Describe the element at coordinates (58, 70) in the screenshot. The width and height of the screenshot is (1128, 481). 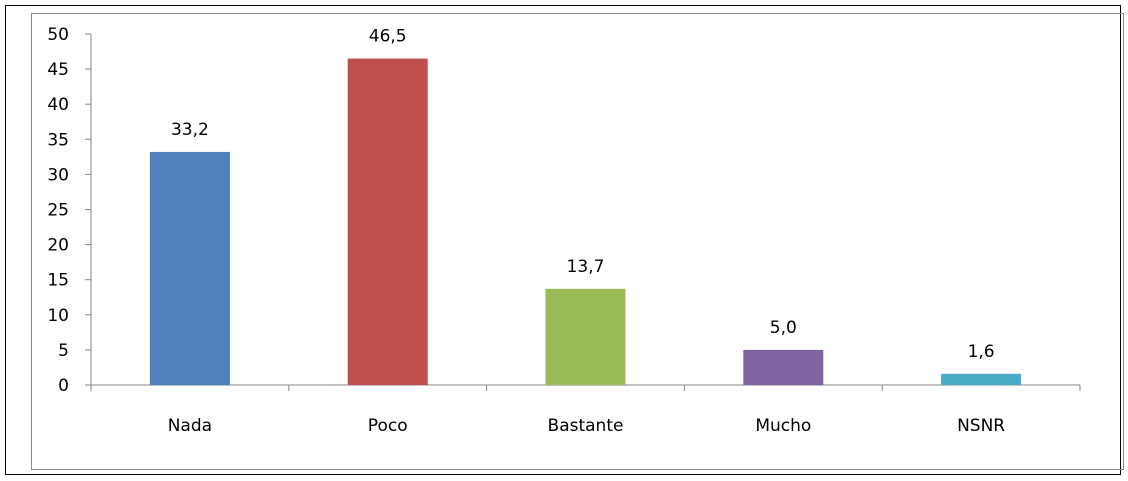
I see `y-tick-label: 45` at that location.